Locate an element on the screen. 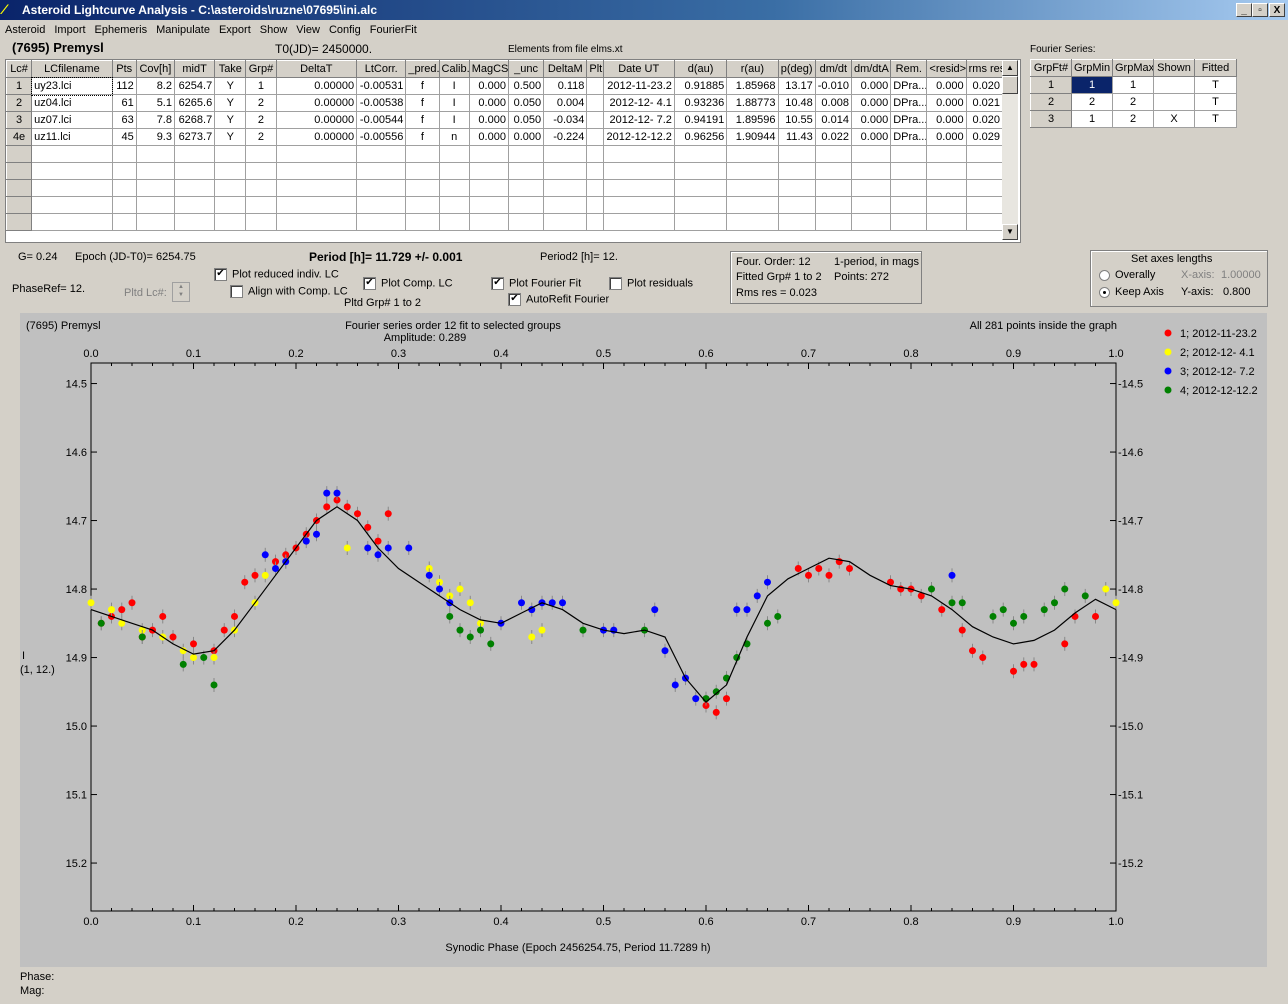  close-button: X is located at coordinates (1277, 10).